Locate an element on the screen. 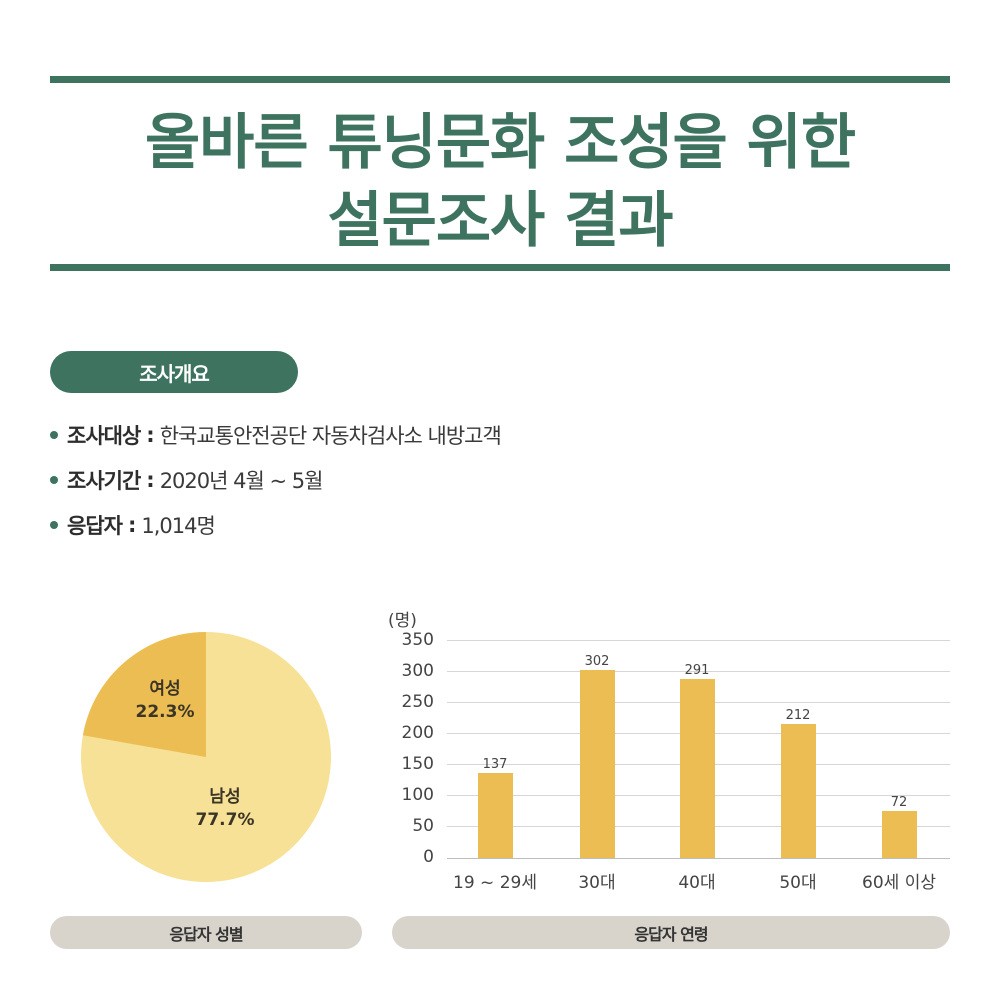  y-tick: 350 is located at coordinates (417, 640).